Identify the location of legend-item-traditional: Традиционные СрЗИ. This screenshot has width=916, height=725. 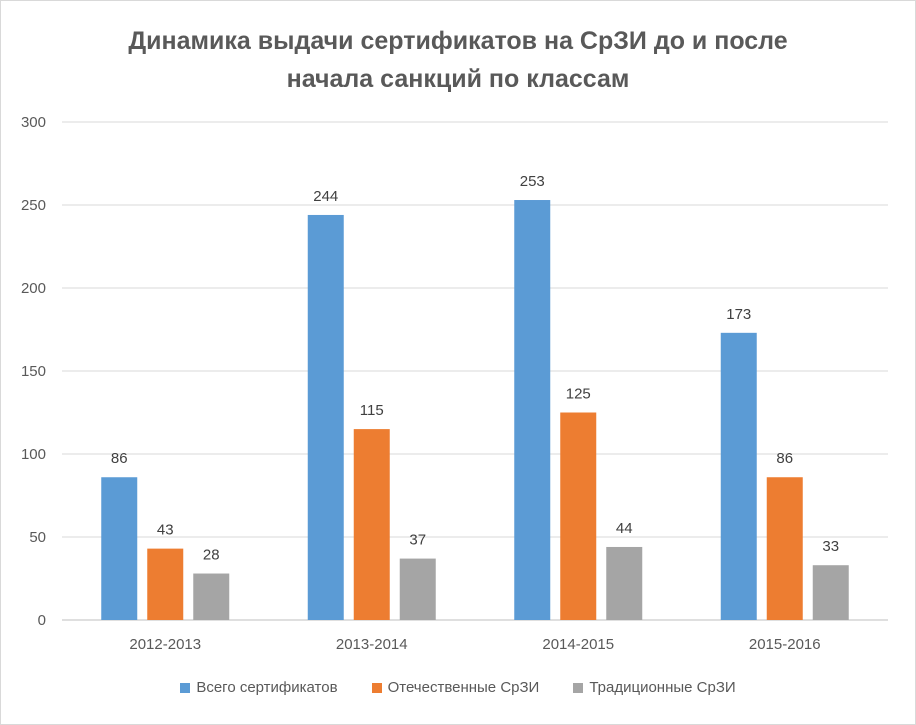
(654, 687).